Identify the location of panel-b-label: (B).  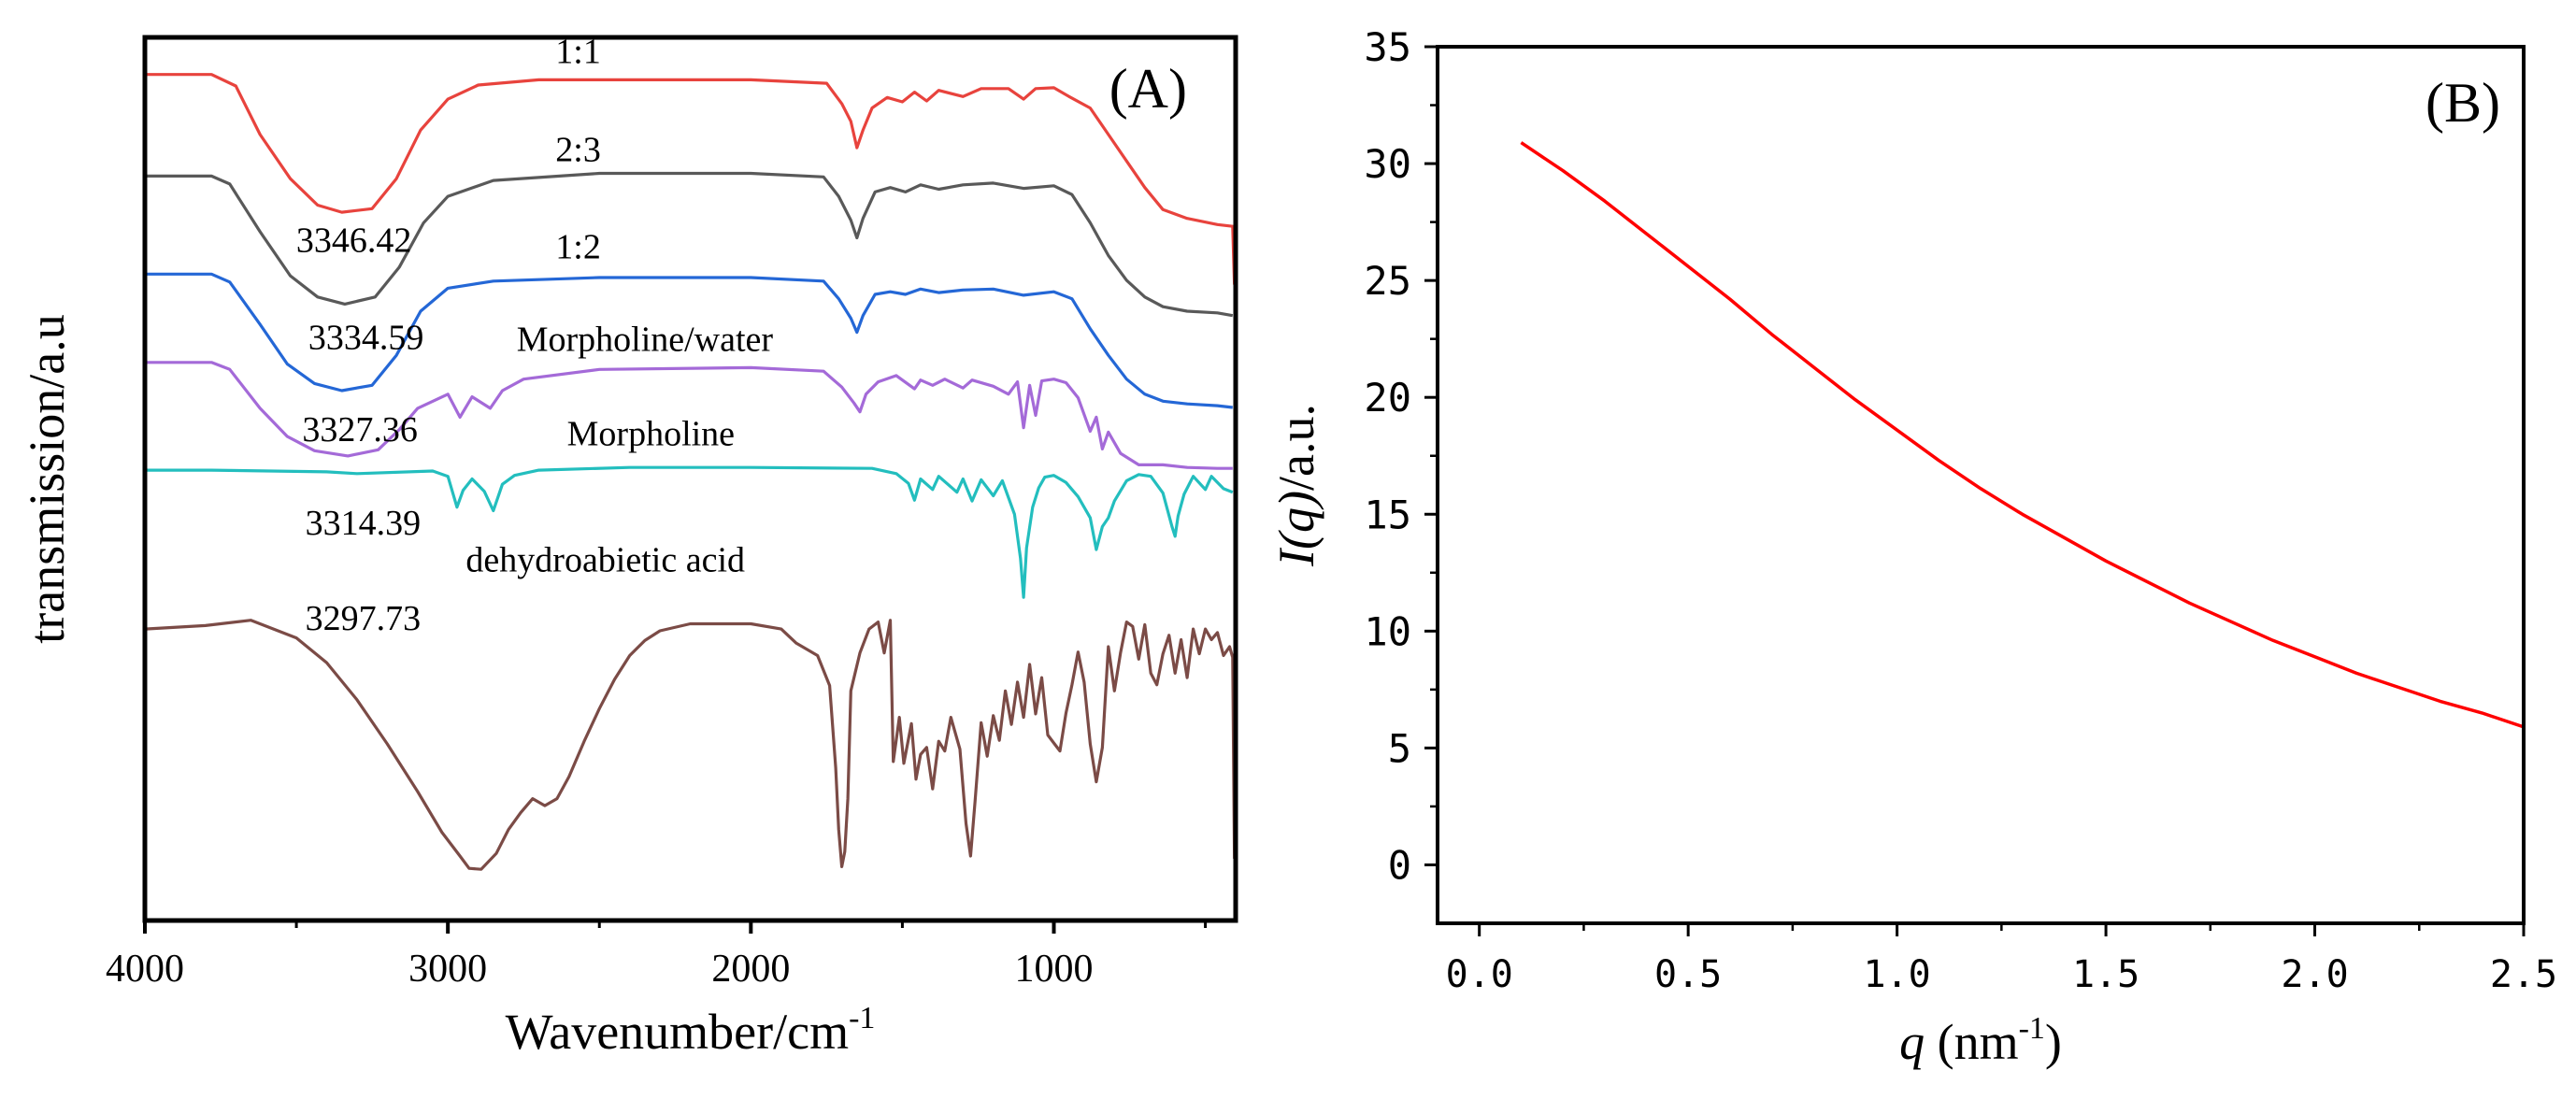
(2463, 103).